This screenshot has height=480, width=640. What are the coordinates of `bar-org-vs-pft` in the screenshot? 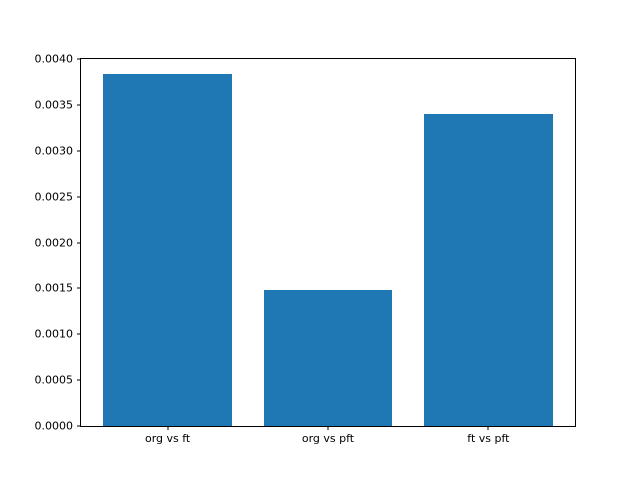 It's located at (328, 358).